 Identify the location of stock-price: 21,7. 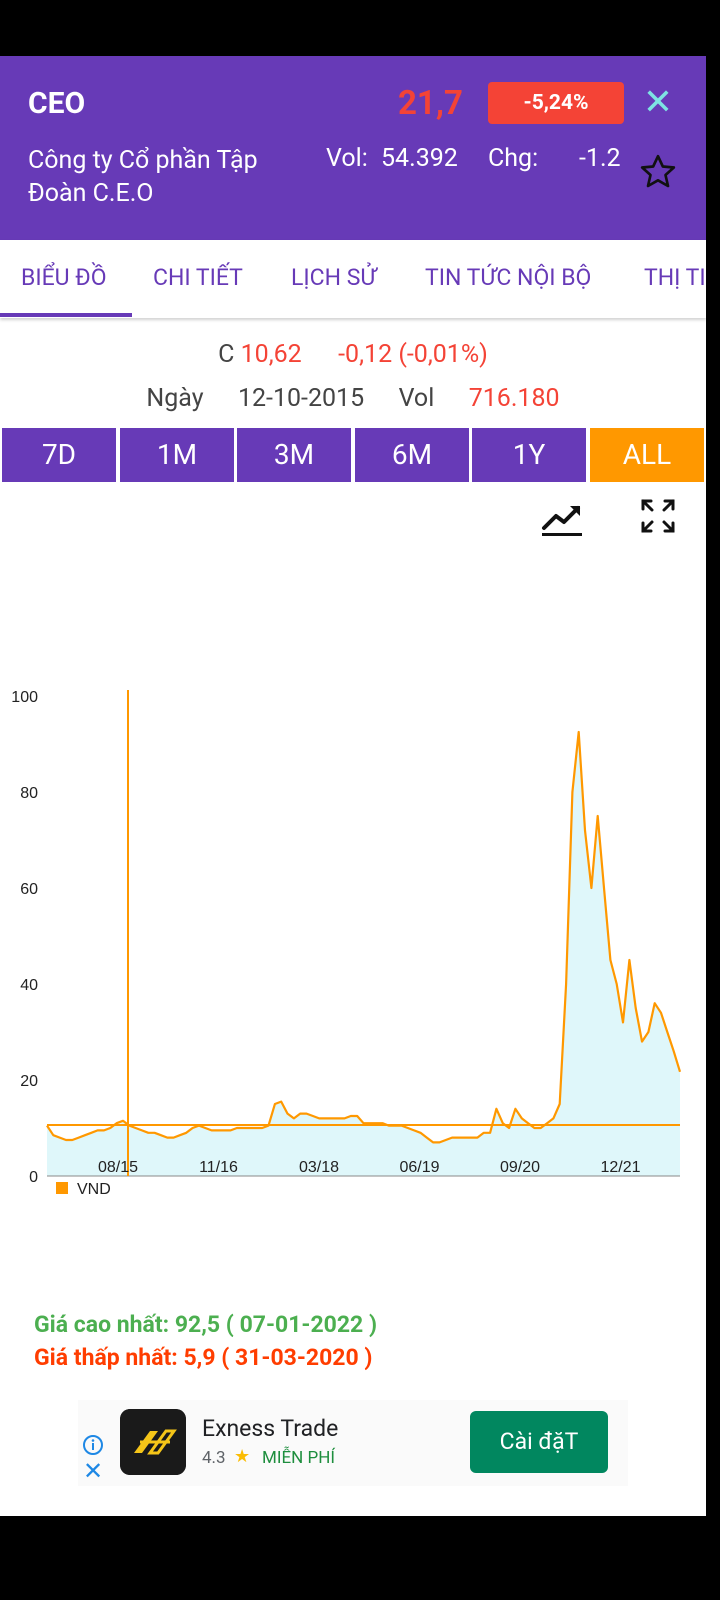
(430, 103).